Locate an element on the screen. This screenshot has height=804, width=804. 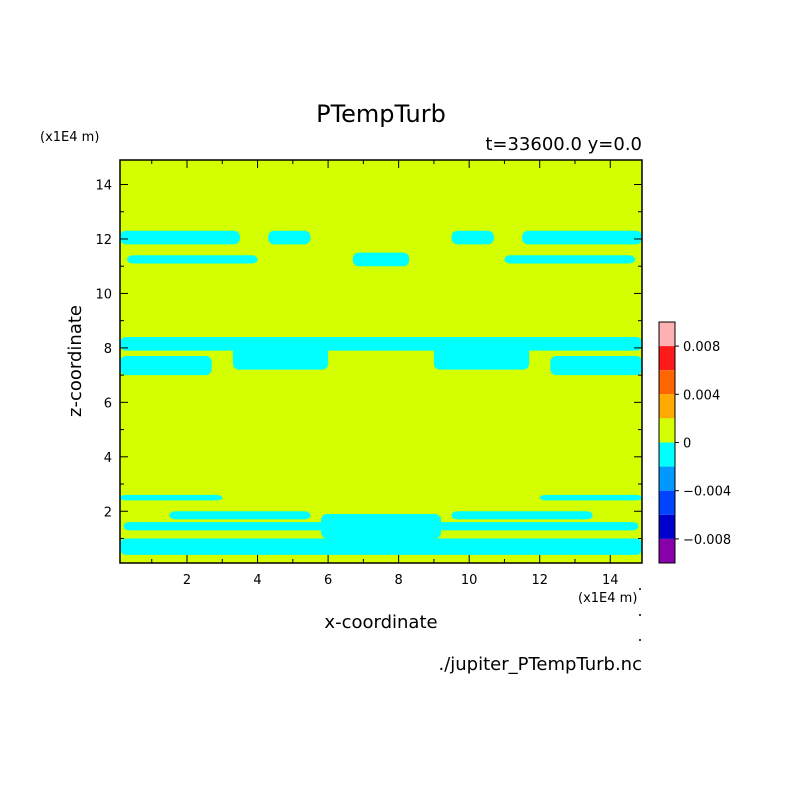
colorbar-tick-label: 0.004 is located at coordinates (701, 395).